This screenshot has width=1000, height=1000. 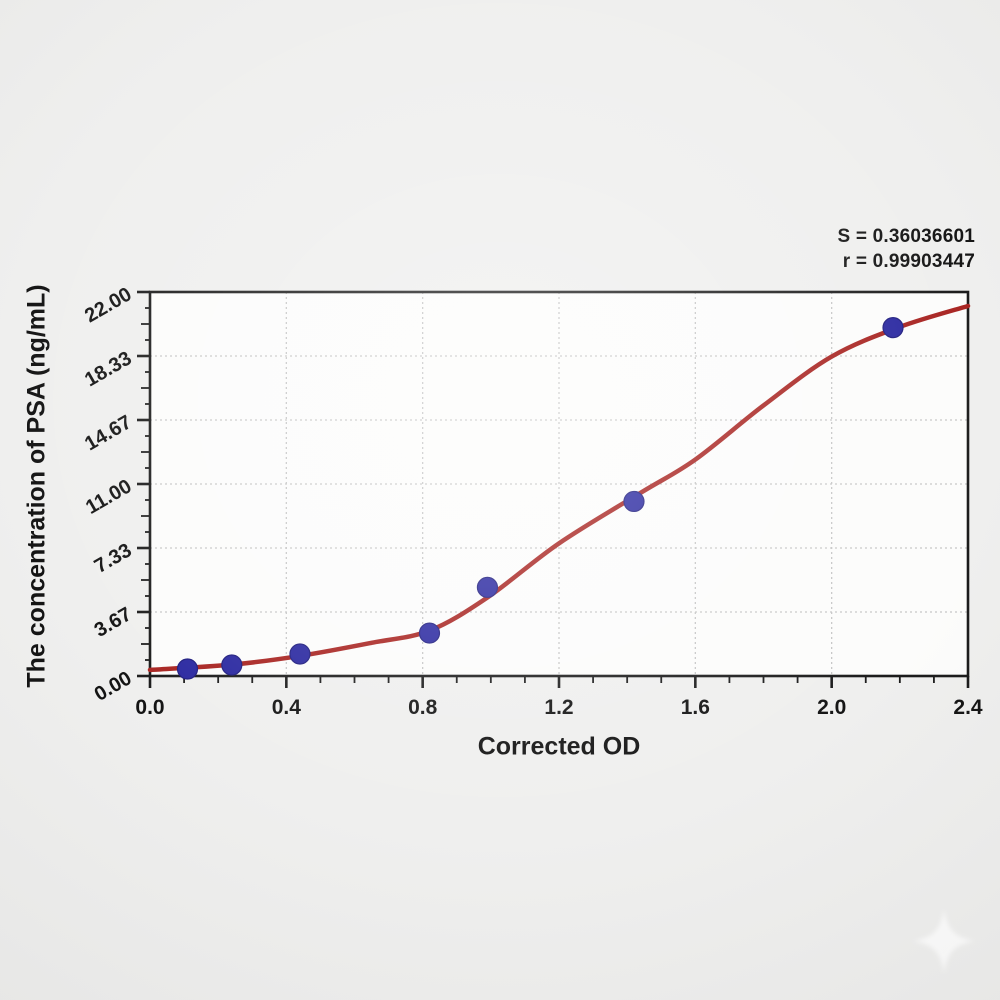 What do you see at coordinates (908, 261) in the screenshot?
I see `r-value-label: r = 0.99903447` at bounding box center [908, 261].